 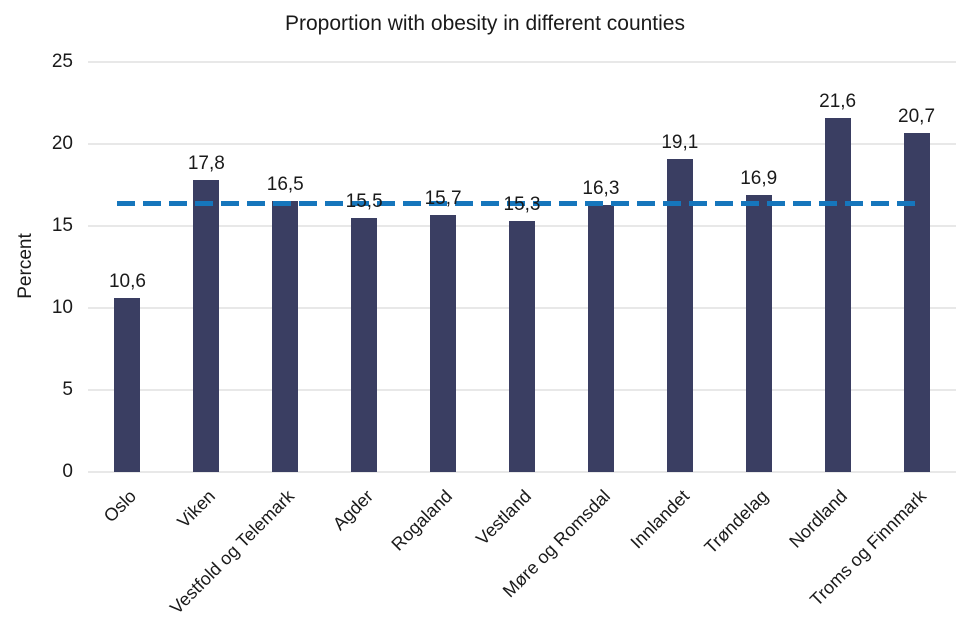 I want to click on y-tick-label: 10, so click(x=62, y=307).